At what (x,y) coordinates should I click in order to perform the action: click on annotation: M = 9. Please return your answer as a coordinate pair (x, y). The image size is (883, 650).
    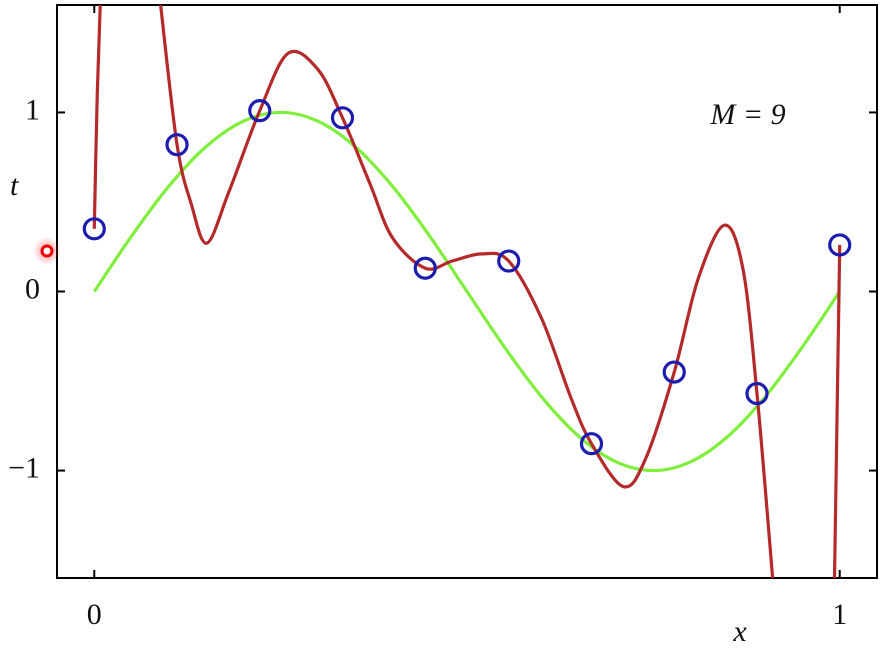
    Looking at the image, I should click on (747, 114).